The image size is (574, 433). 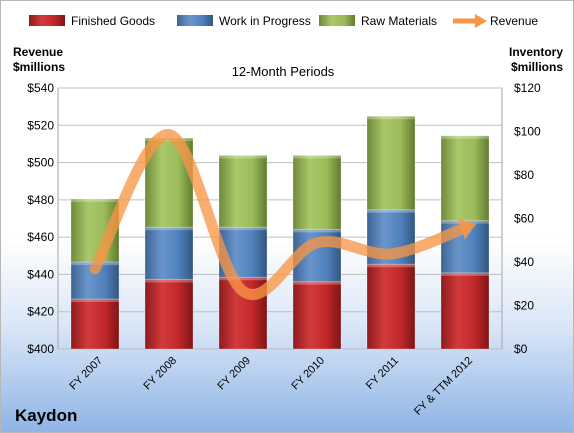 I want to click on right-axis-title-line1: Inventory, so click(x=536, y=52).